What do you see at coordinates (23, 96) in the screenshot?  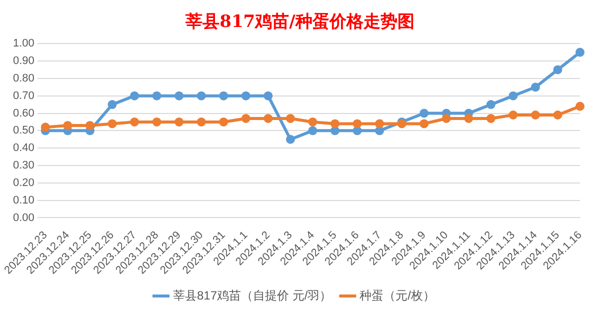 I see `y-tick-label: 0.70` at bounding box center [23, 96].